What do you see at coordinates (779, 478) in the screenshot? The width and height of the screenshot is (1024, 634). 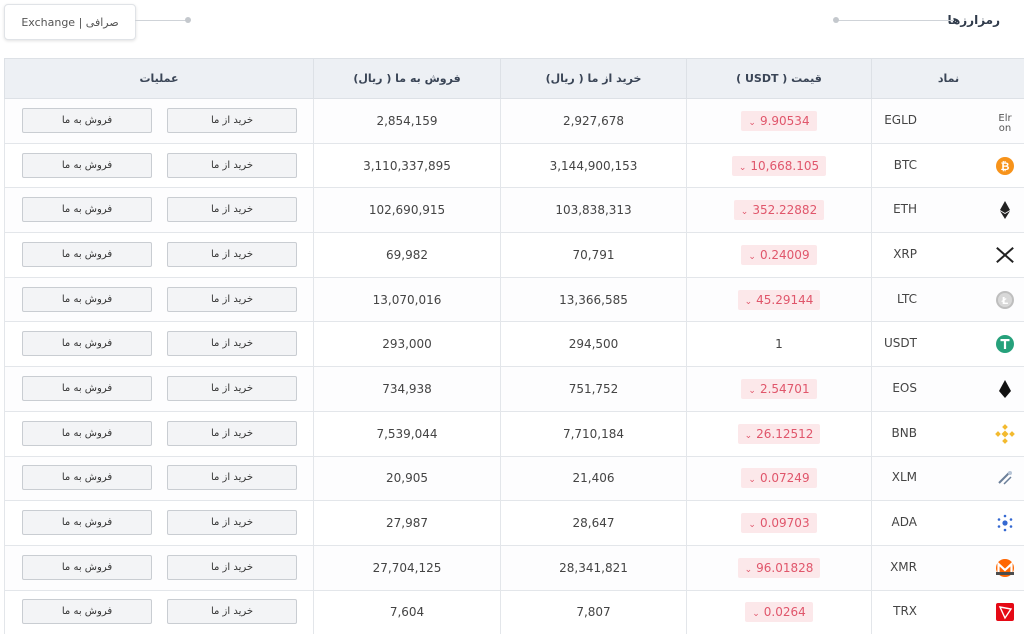 I see `price-badge: ⌄ 0.07249` at bounding box center [779, 478].